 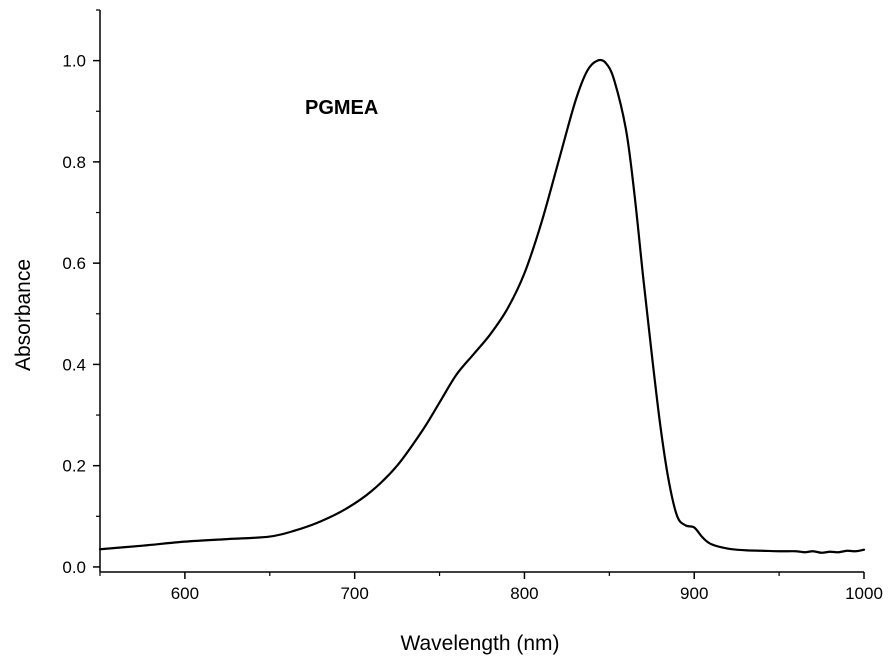 I want to click on x-tick-label: 600, so click(x=185, y=593).